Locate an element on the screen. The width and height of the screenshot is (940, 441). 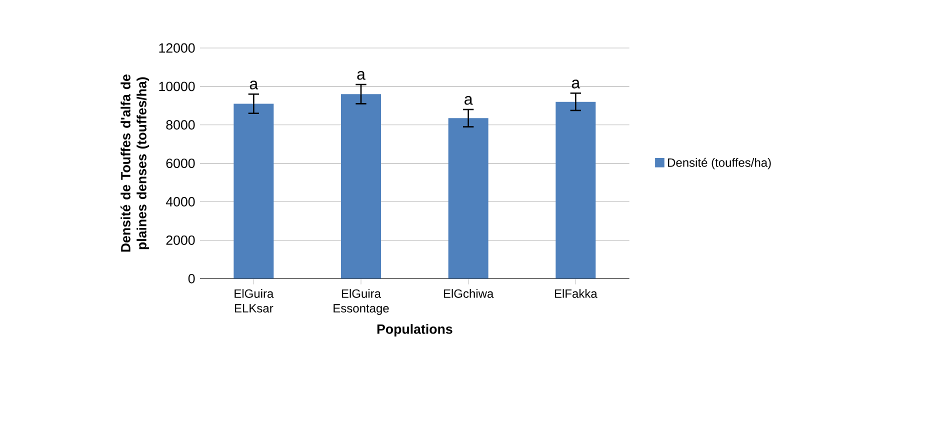
y-tick-label: 10000 is located at coordinates (177, 86).